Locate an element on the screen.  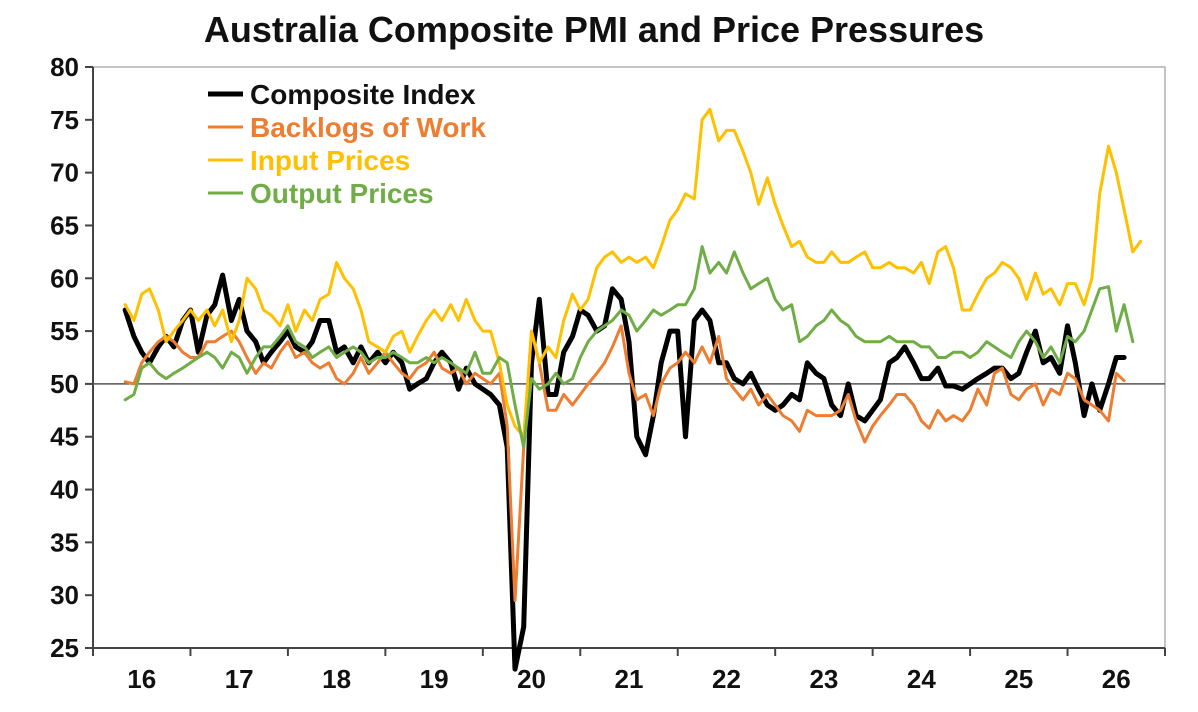
y-tick-label: 45 is located at coordinates (64, 437).